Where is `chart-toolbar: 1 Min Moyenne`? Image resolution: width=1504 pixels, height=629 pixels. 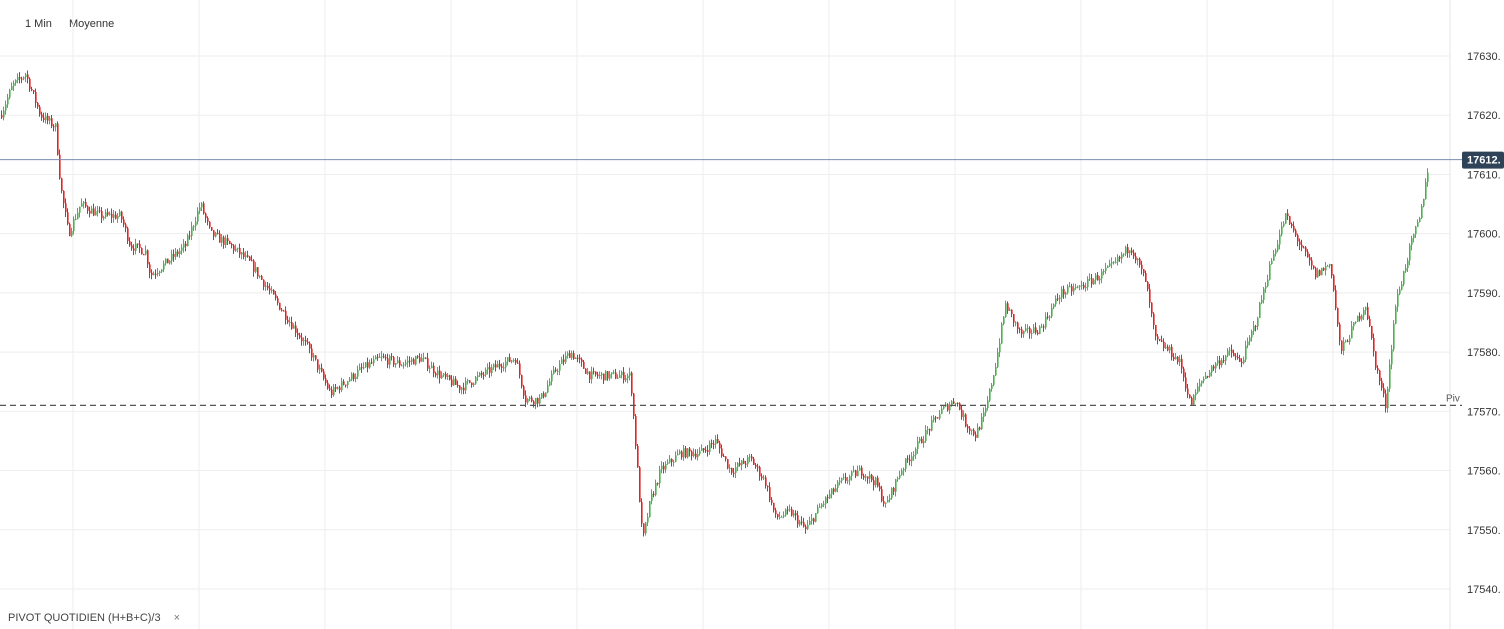
chart-toolbar: 1 Min Moyenne is located at coordinates (725, 20).